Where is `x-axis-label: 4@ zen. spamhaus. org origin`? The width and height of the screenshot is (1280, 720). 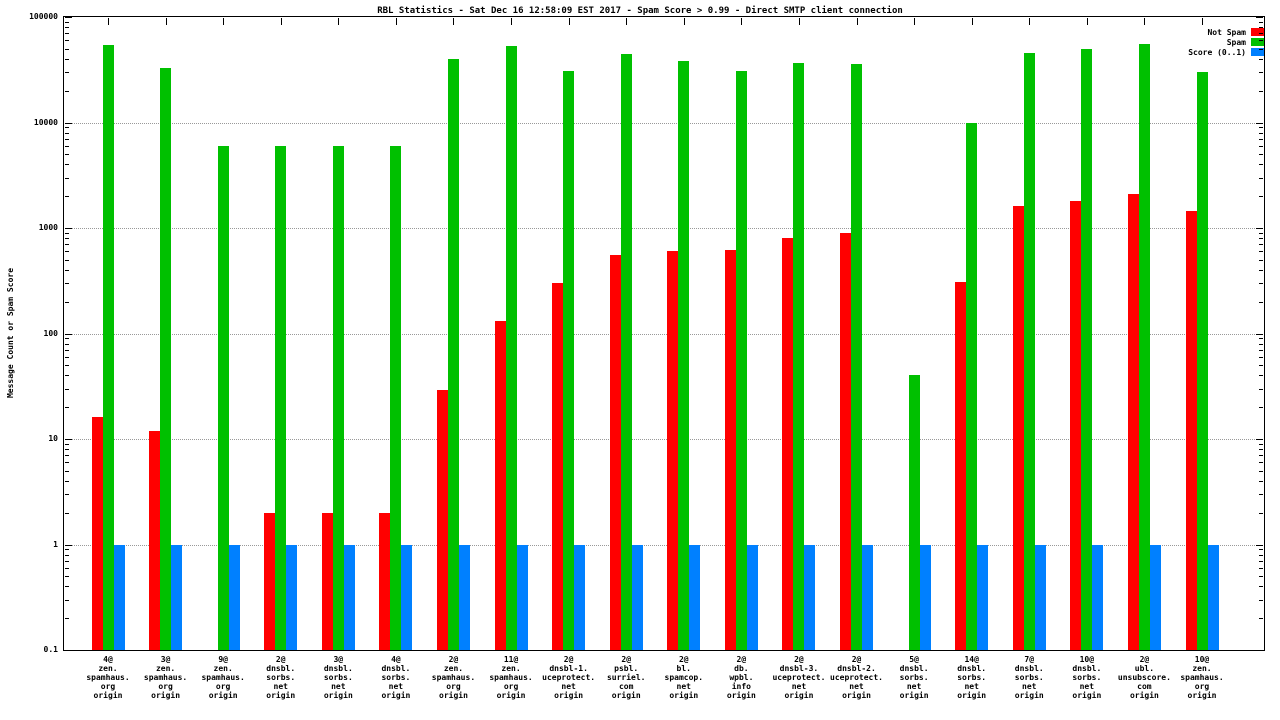 x-axis-label: 4@ zen. spamhaus. org origin is located at coordinates (108, 677).